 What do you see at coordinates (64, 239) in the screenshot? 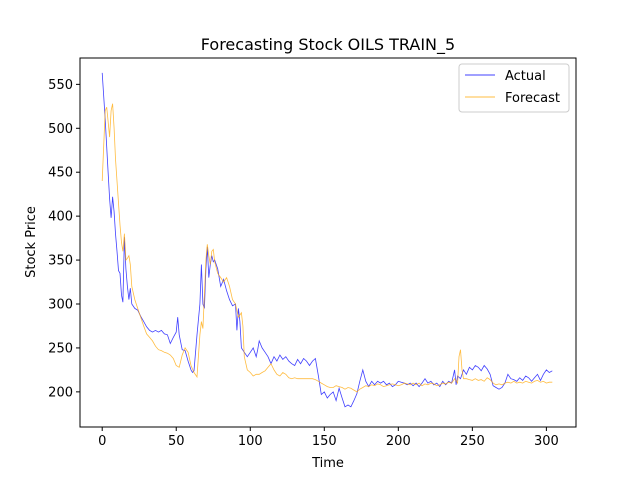
I see `y-axis: 200 250 300 350 400 450 500 550` at bounding box center [64, 239].